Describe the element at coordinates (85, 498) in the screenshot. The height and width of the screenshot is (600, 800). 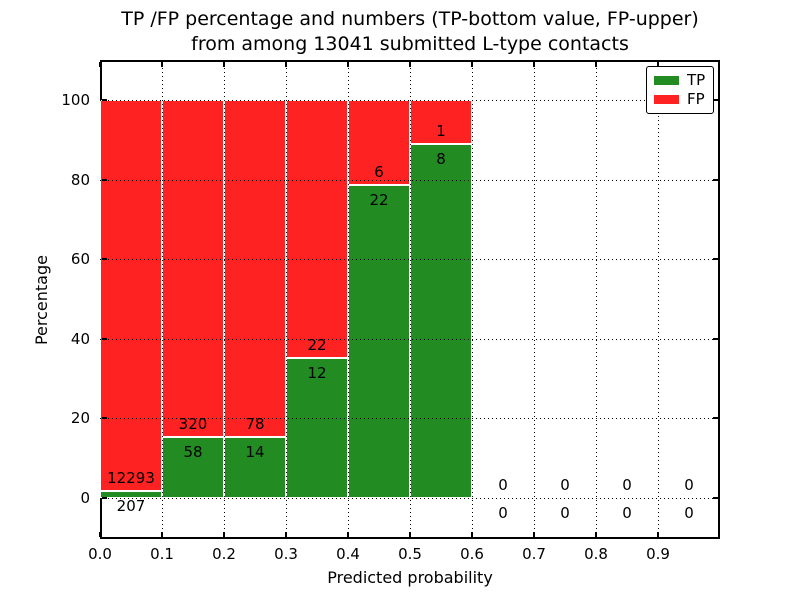
I see `y-tick-label: 0` at that location.